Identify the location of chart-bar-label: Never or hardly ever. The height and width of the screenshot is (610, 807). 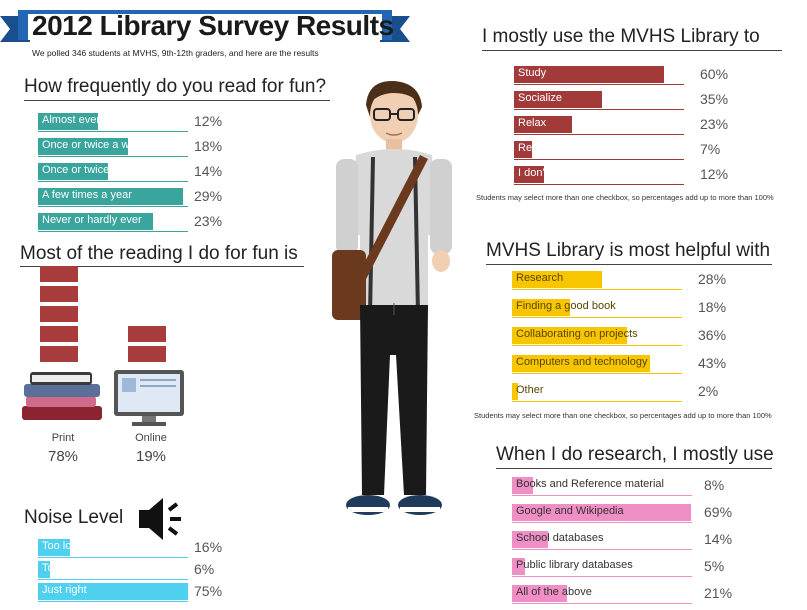
(92, 220).